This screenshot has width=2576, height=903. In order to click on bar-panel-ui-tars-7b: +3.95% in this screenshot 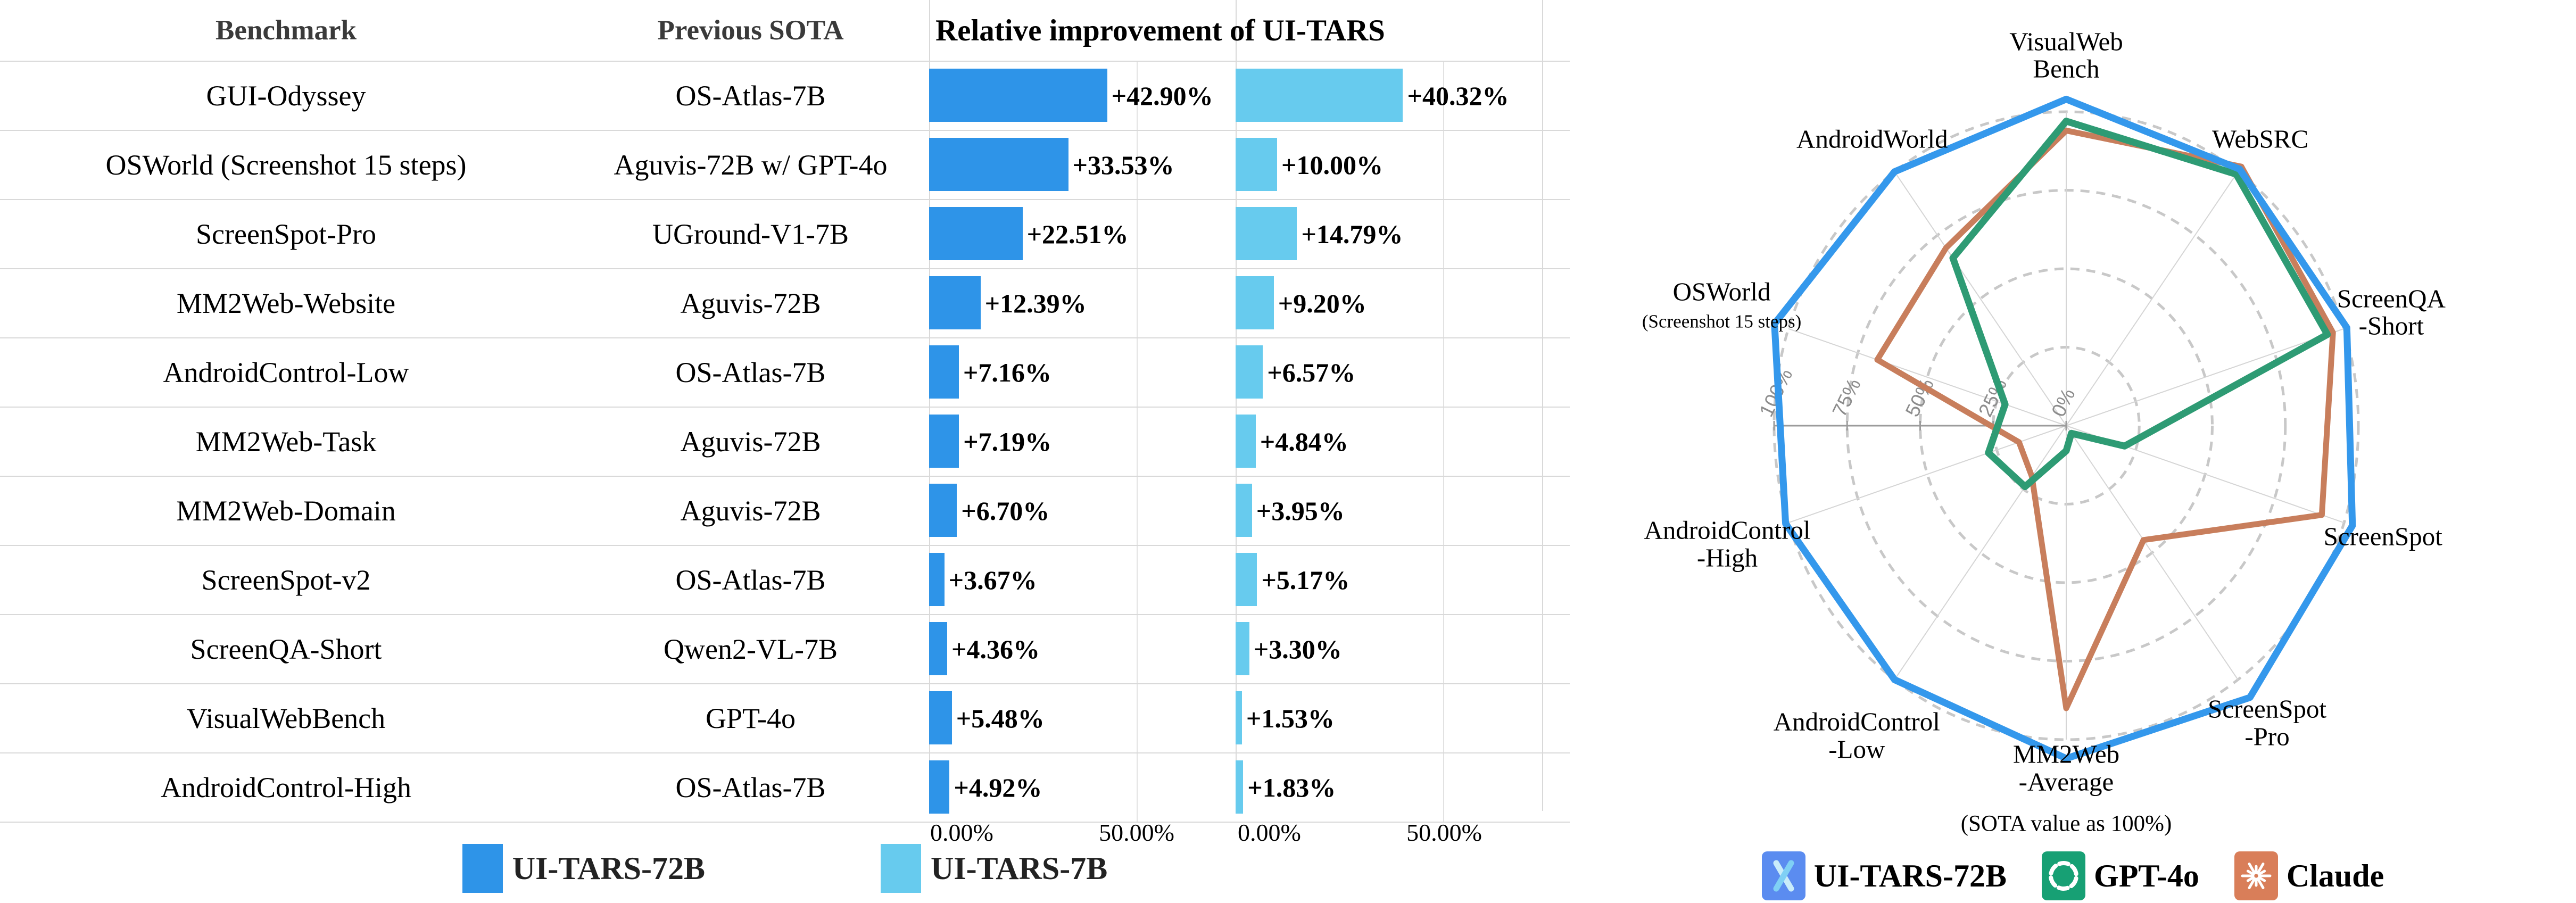, I will do `click(1388, 511)`.